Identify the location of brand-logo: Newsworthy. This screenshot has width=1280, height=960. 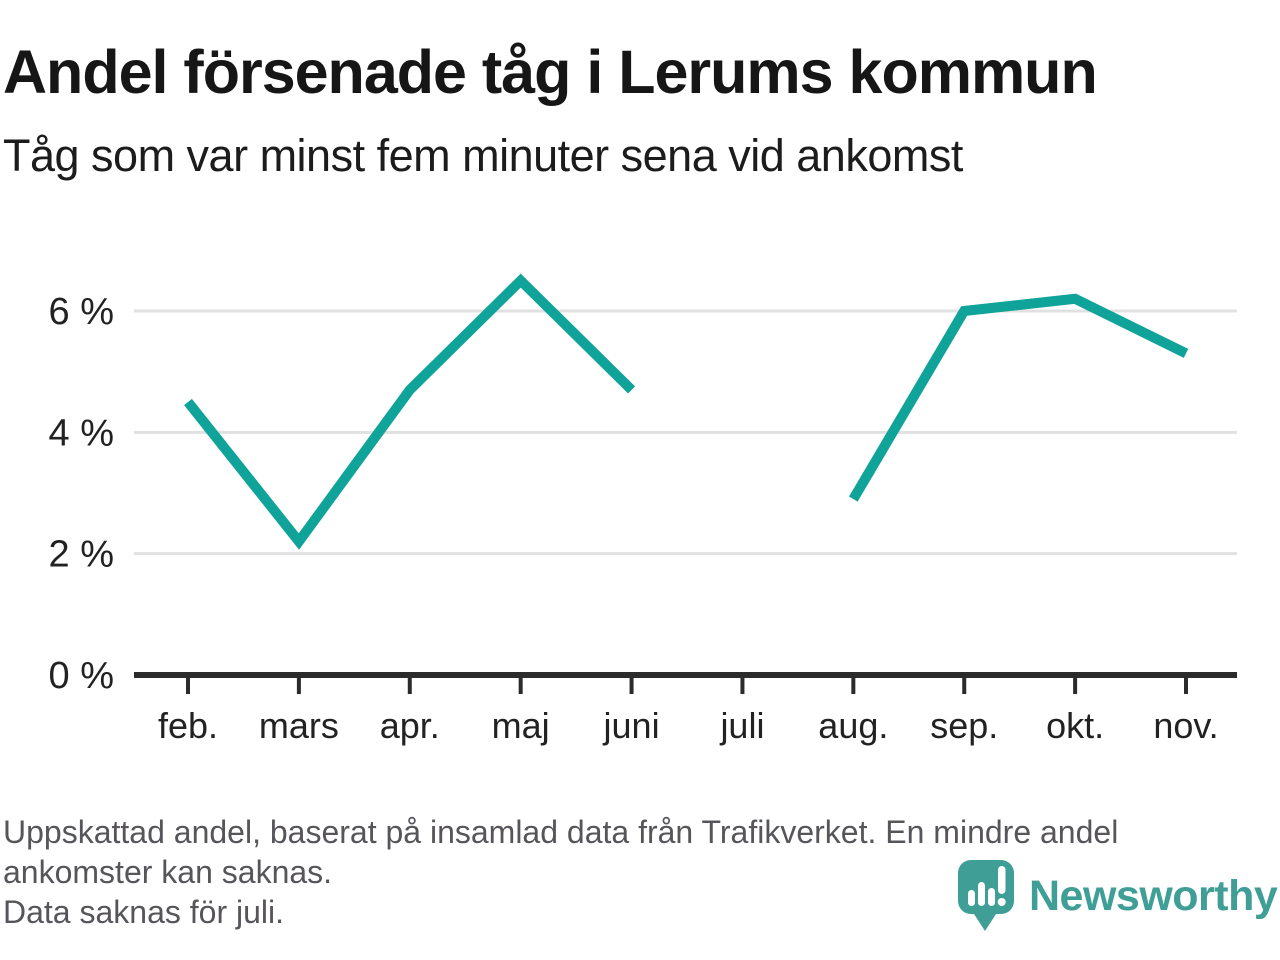
(1117, 896).